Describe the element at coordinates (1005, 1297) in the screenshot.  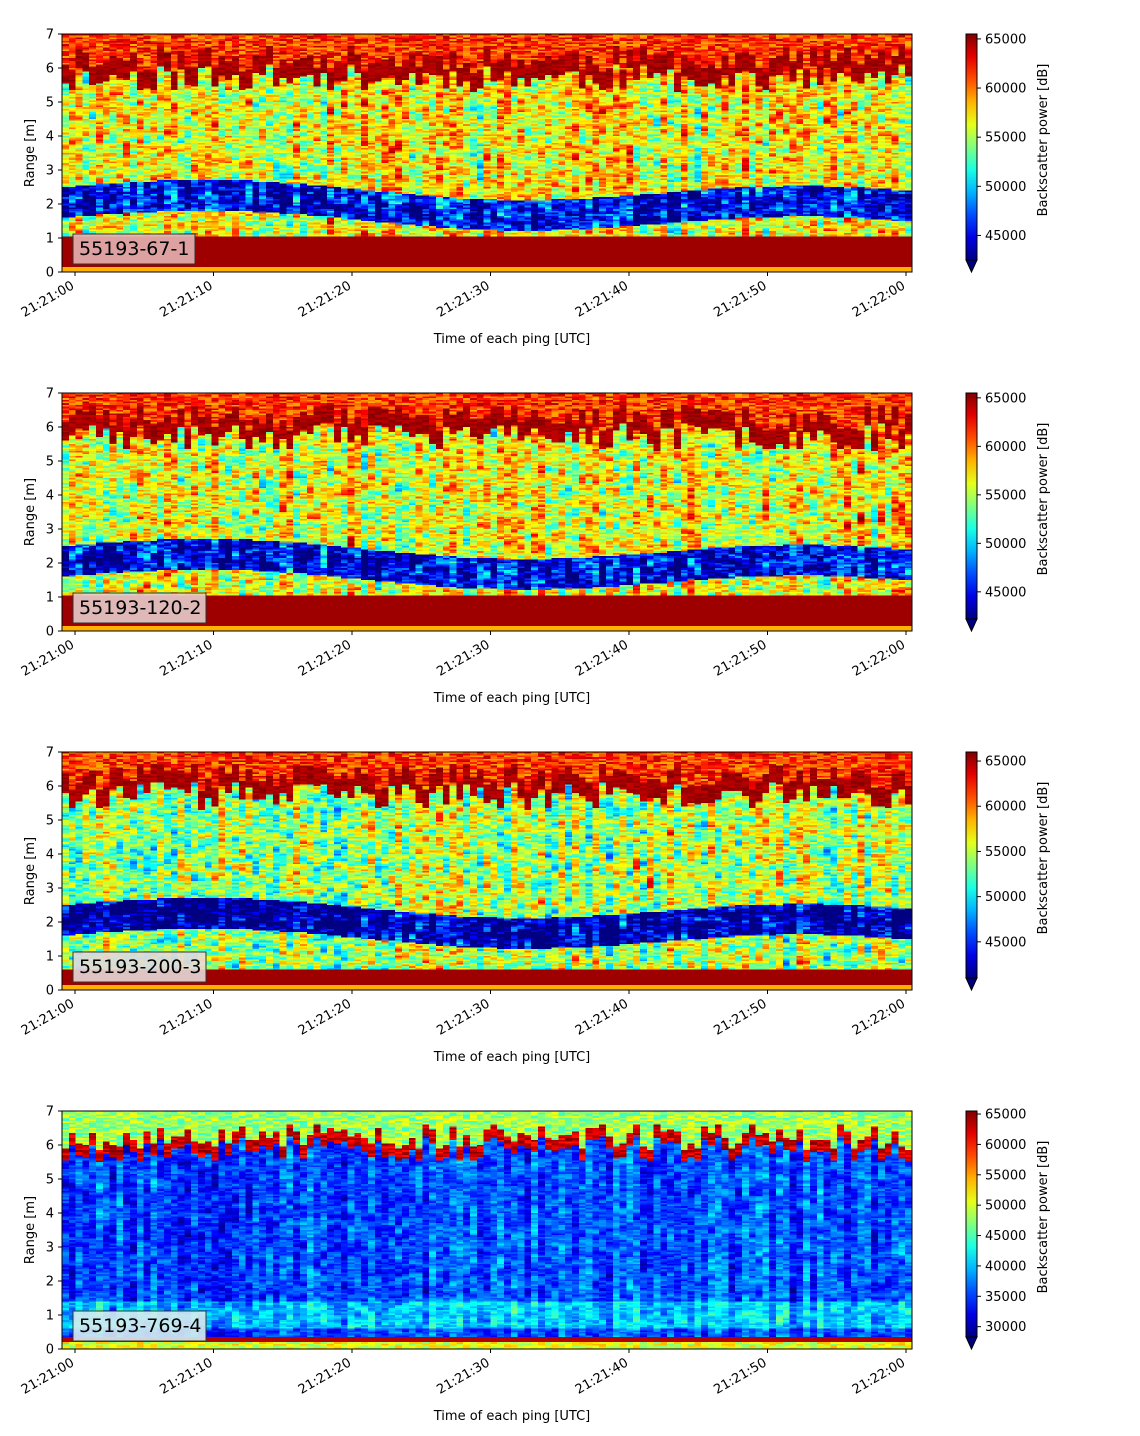
I see `colorbar-tick-label: 35000` at that location.